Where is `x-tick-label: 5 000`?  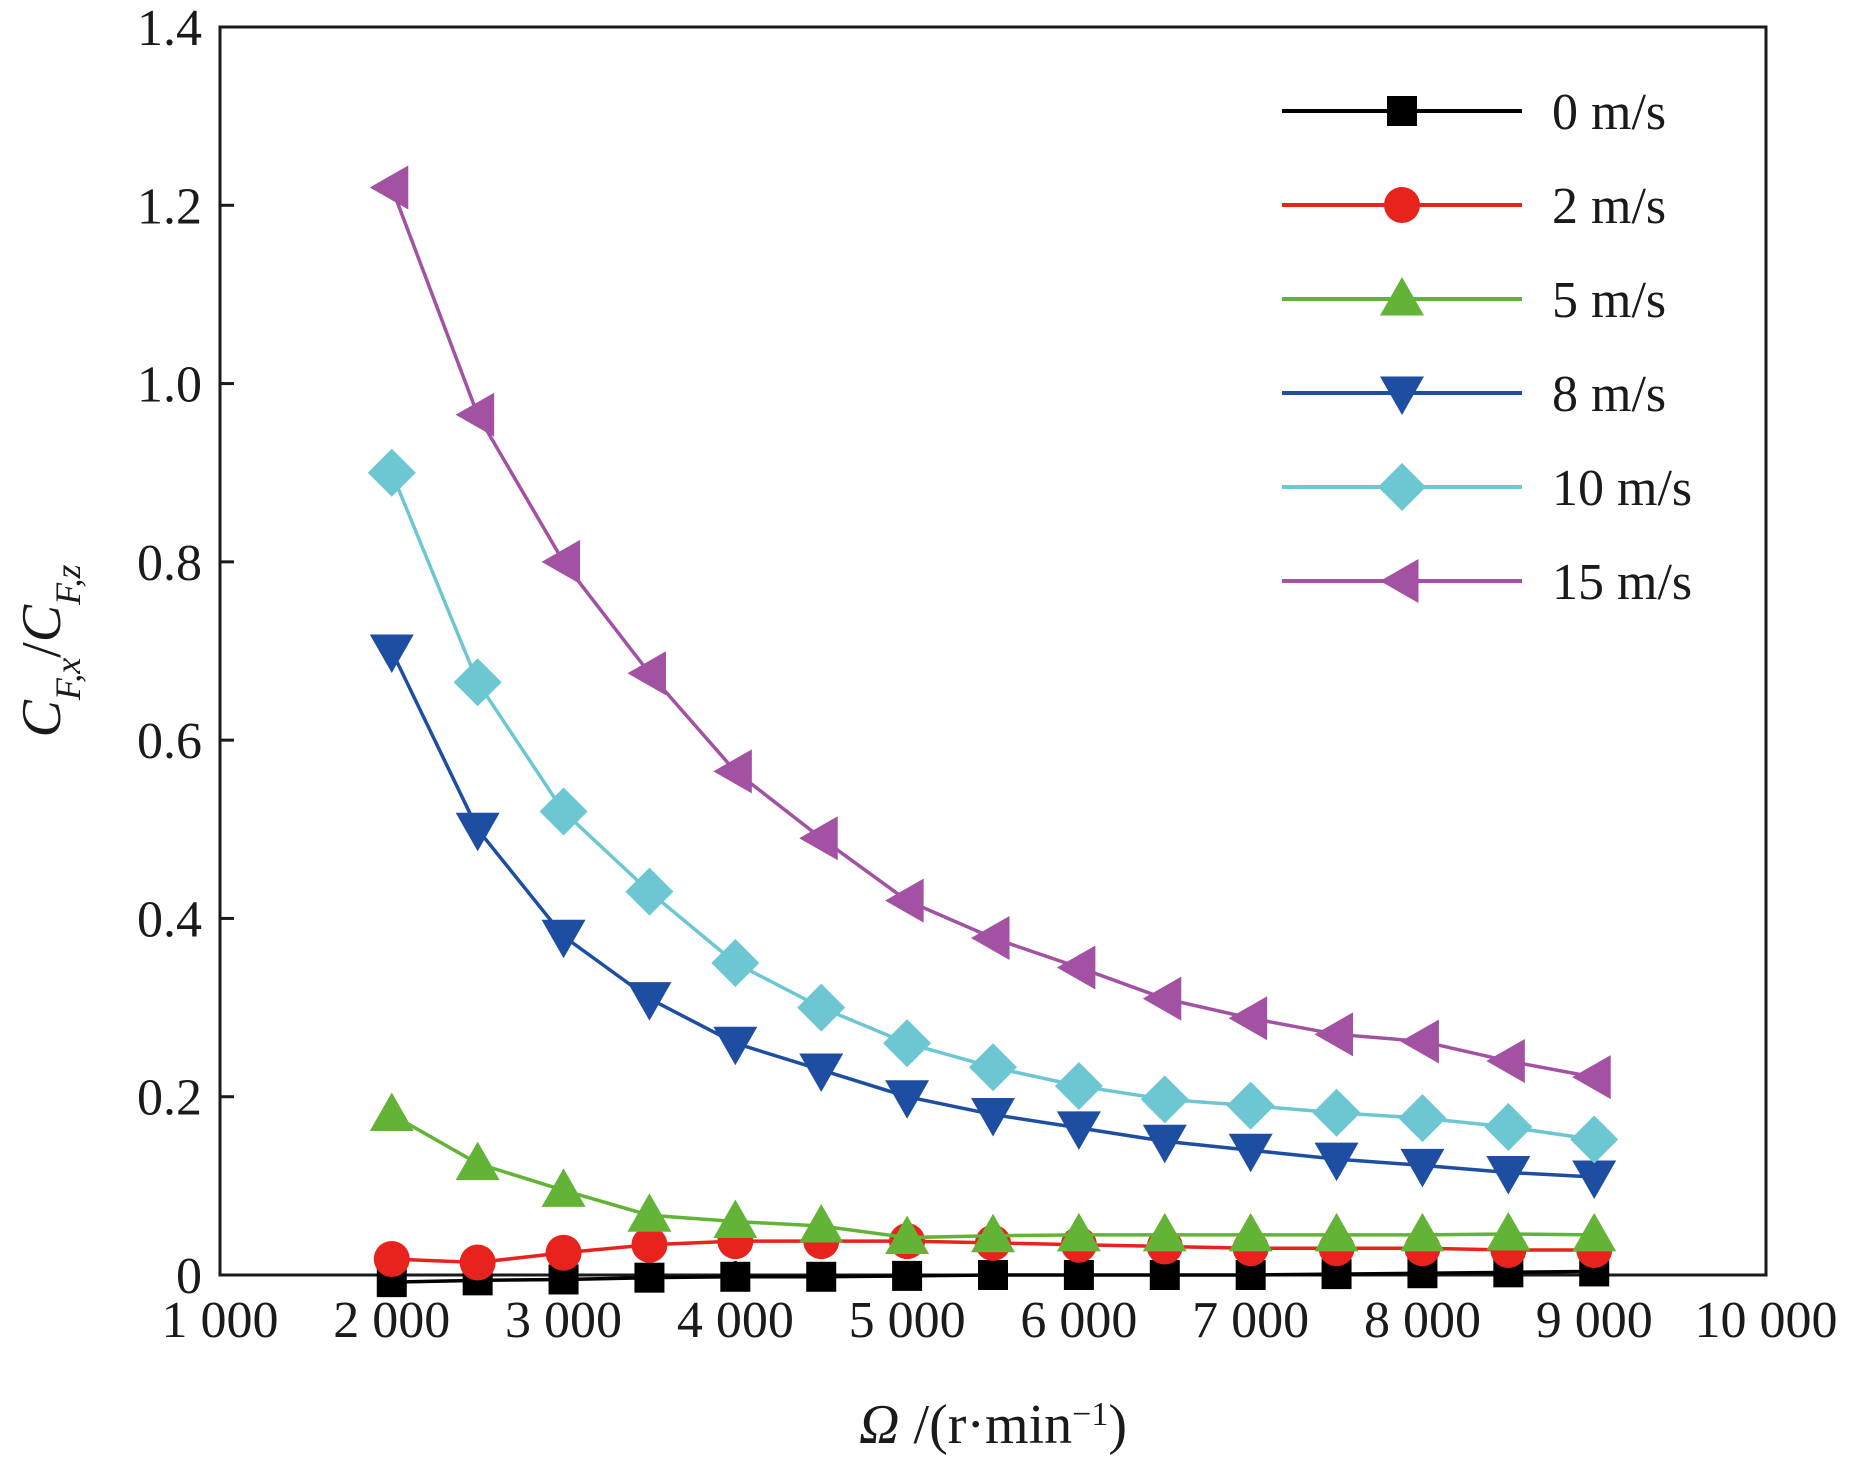 x-tick-label: 5 000 is located at coordinates (907, 1320).